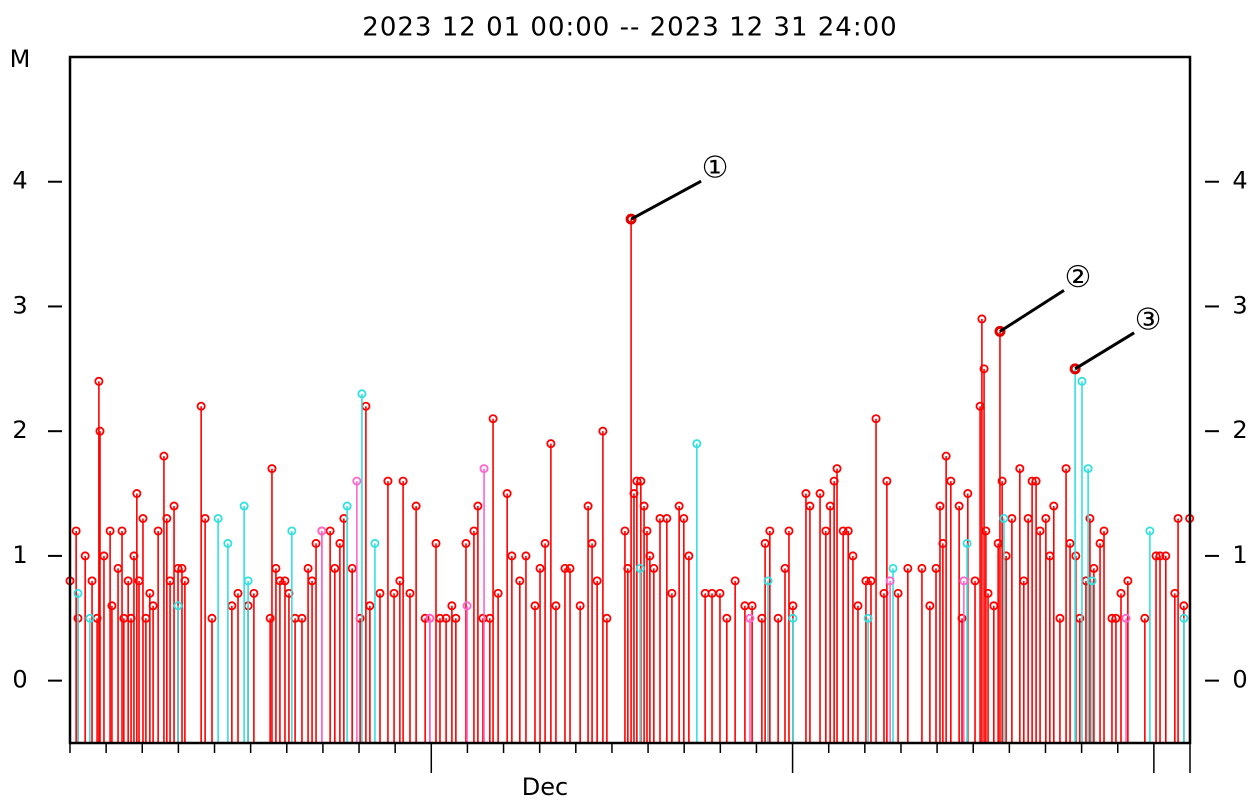 Image resolution: width=1253 pixels, height=800 pixels. Describe the element at coordinates (1239, 680) in the screenshot. I see `y2-tick-label: 0` at that location.